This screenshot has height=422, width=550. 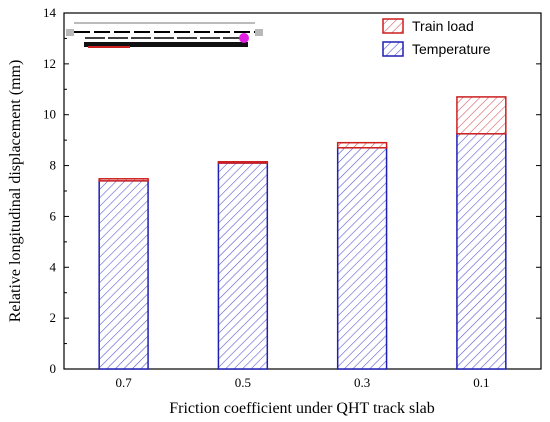 I want to click on track-schematic-inset, so click(x=164, y=35).